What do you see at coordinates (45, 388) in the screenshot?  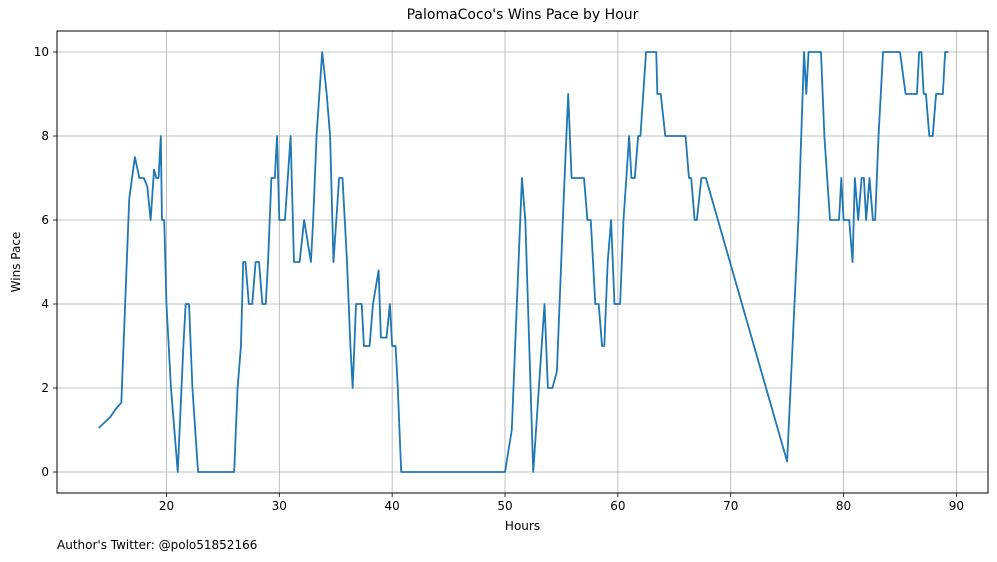 I see `y-tick-label: 2` at bounding box center [45, 388].